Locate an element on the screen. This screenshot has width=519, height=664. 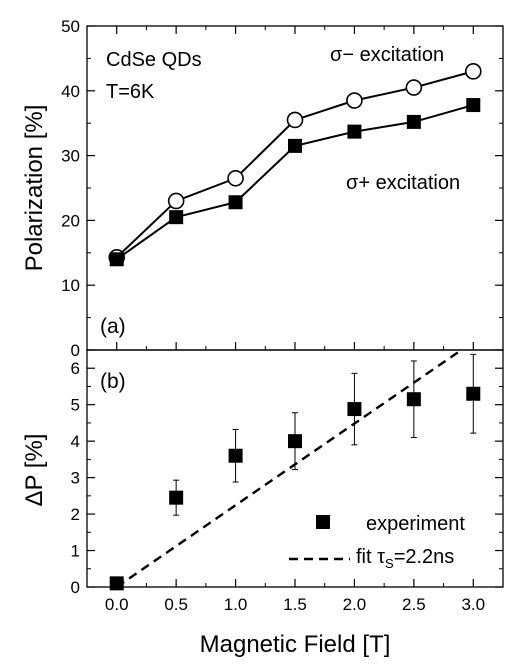
b-x-tick-label: 1.5 is located at coordinates (295, 604).